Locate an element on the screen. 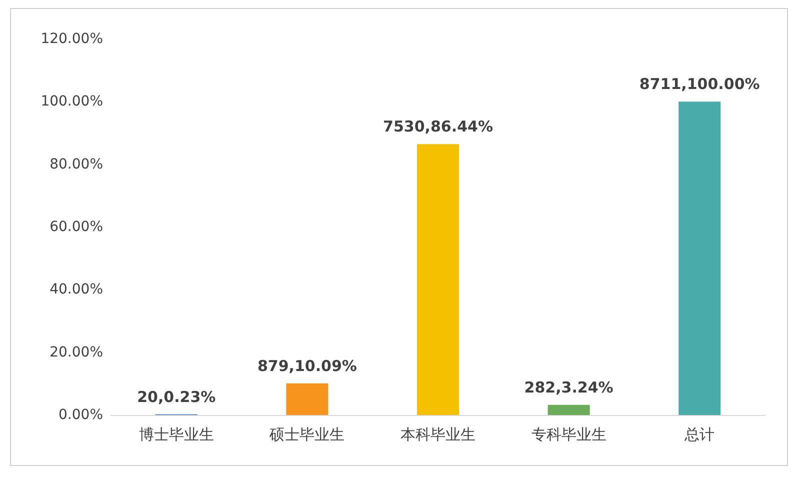 This screenshot has height=477, width=800. y-tick-label: 20.00% is located at coordinates (76, 352).